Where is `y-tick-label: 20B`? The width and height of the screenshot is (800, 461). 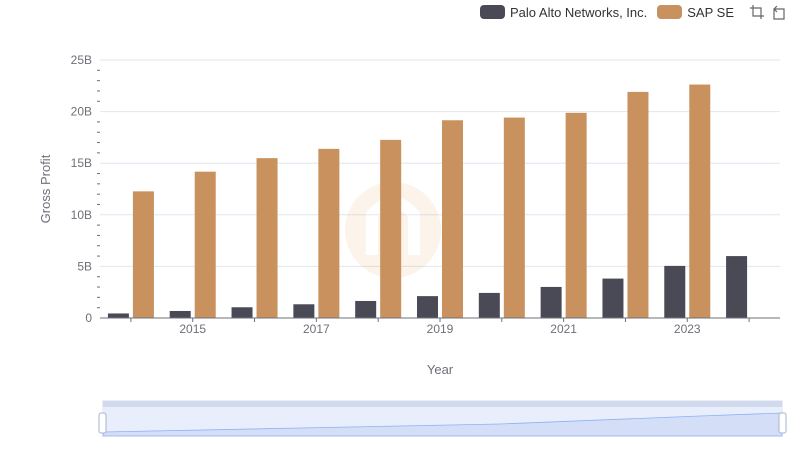
y-tick-label: 20B is located at coordinates (81, 112).